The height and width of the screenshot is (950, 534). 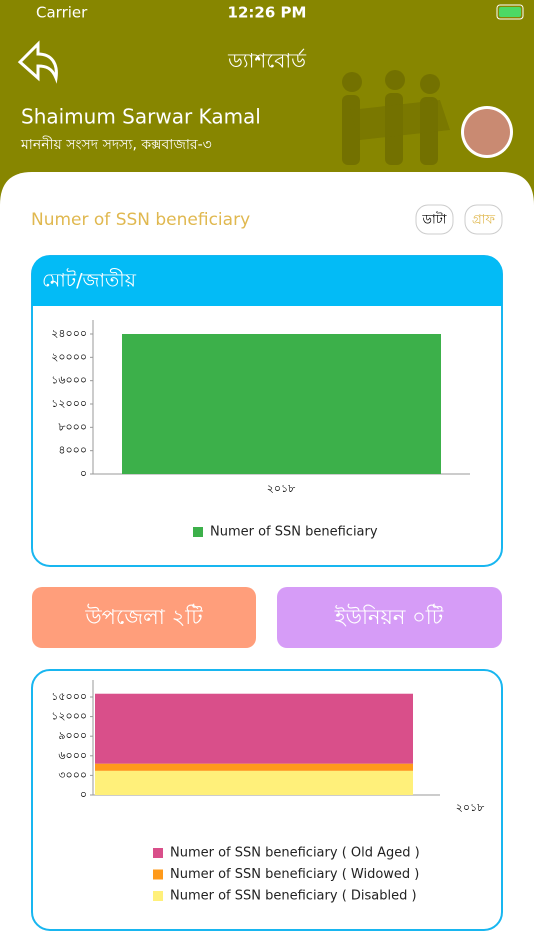 I want to click on data-button, so click(x=434, y=219).